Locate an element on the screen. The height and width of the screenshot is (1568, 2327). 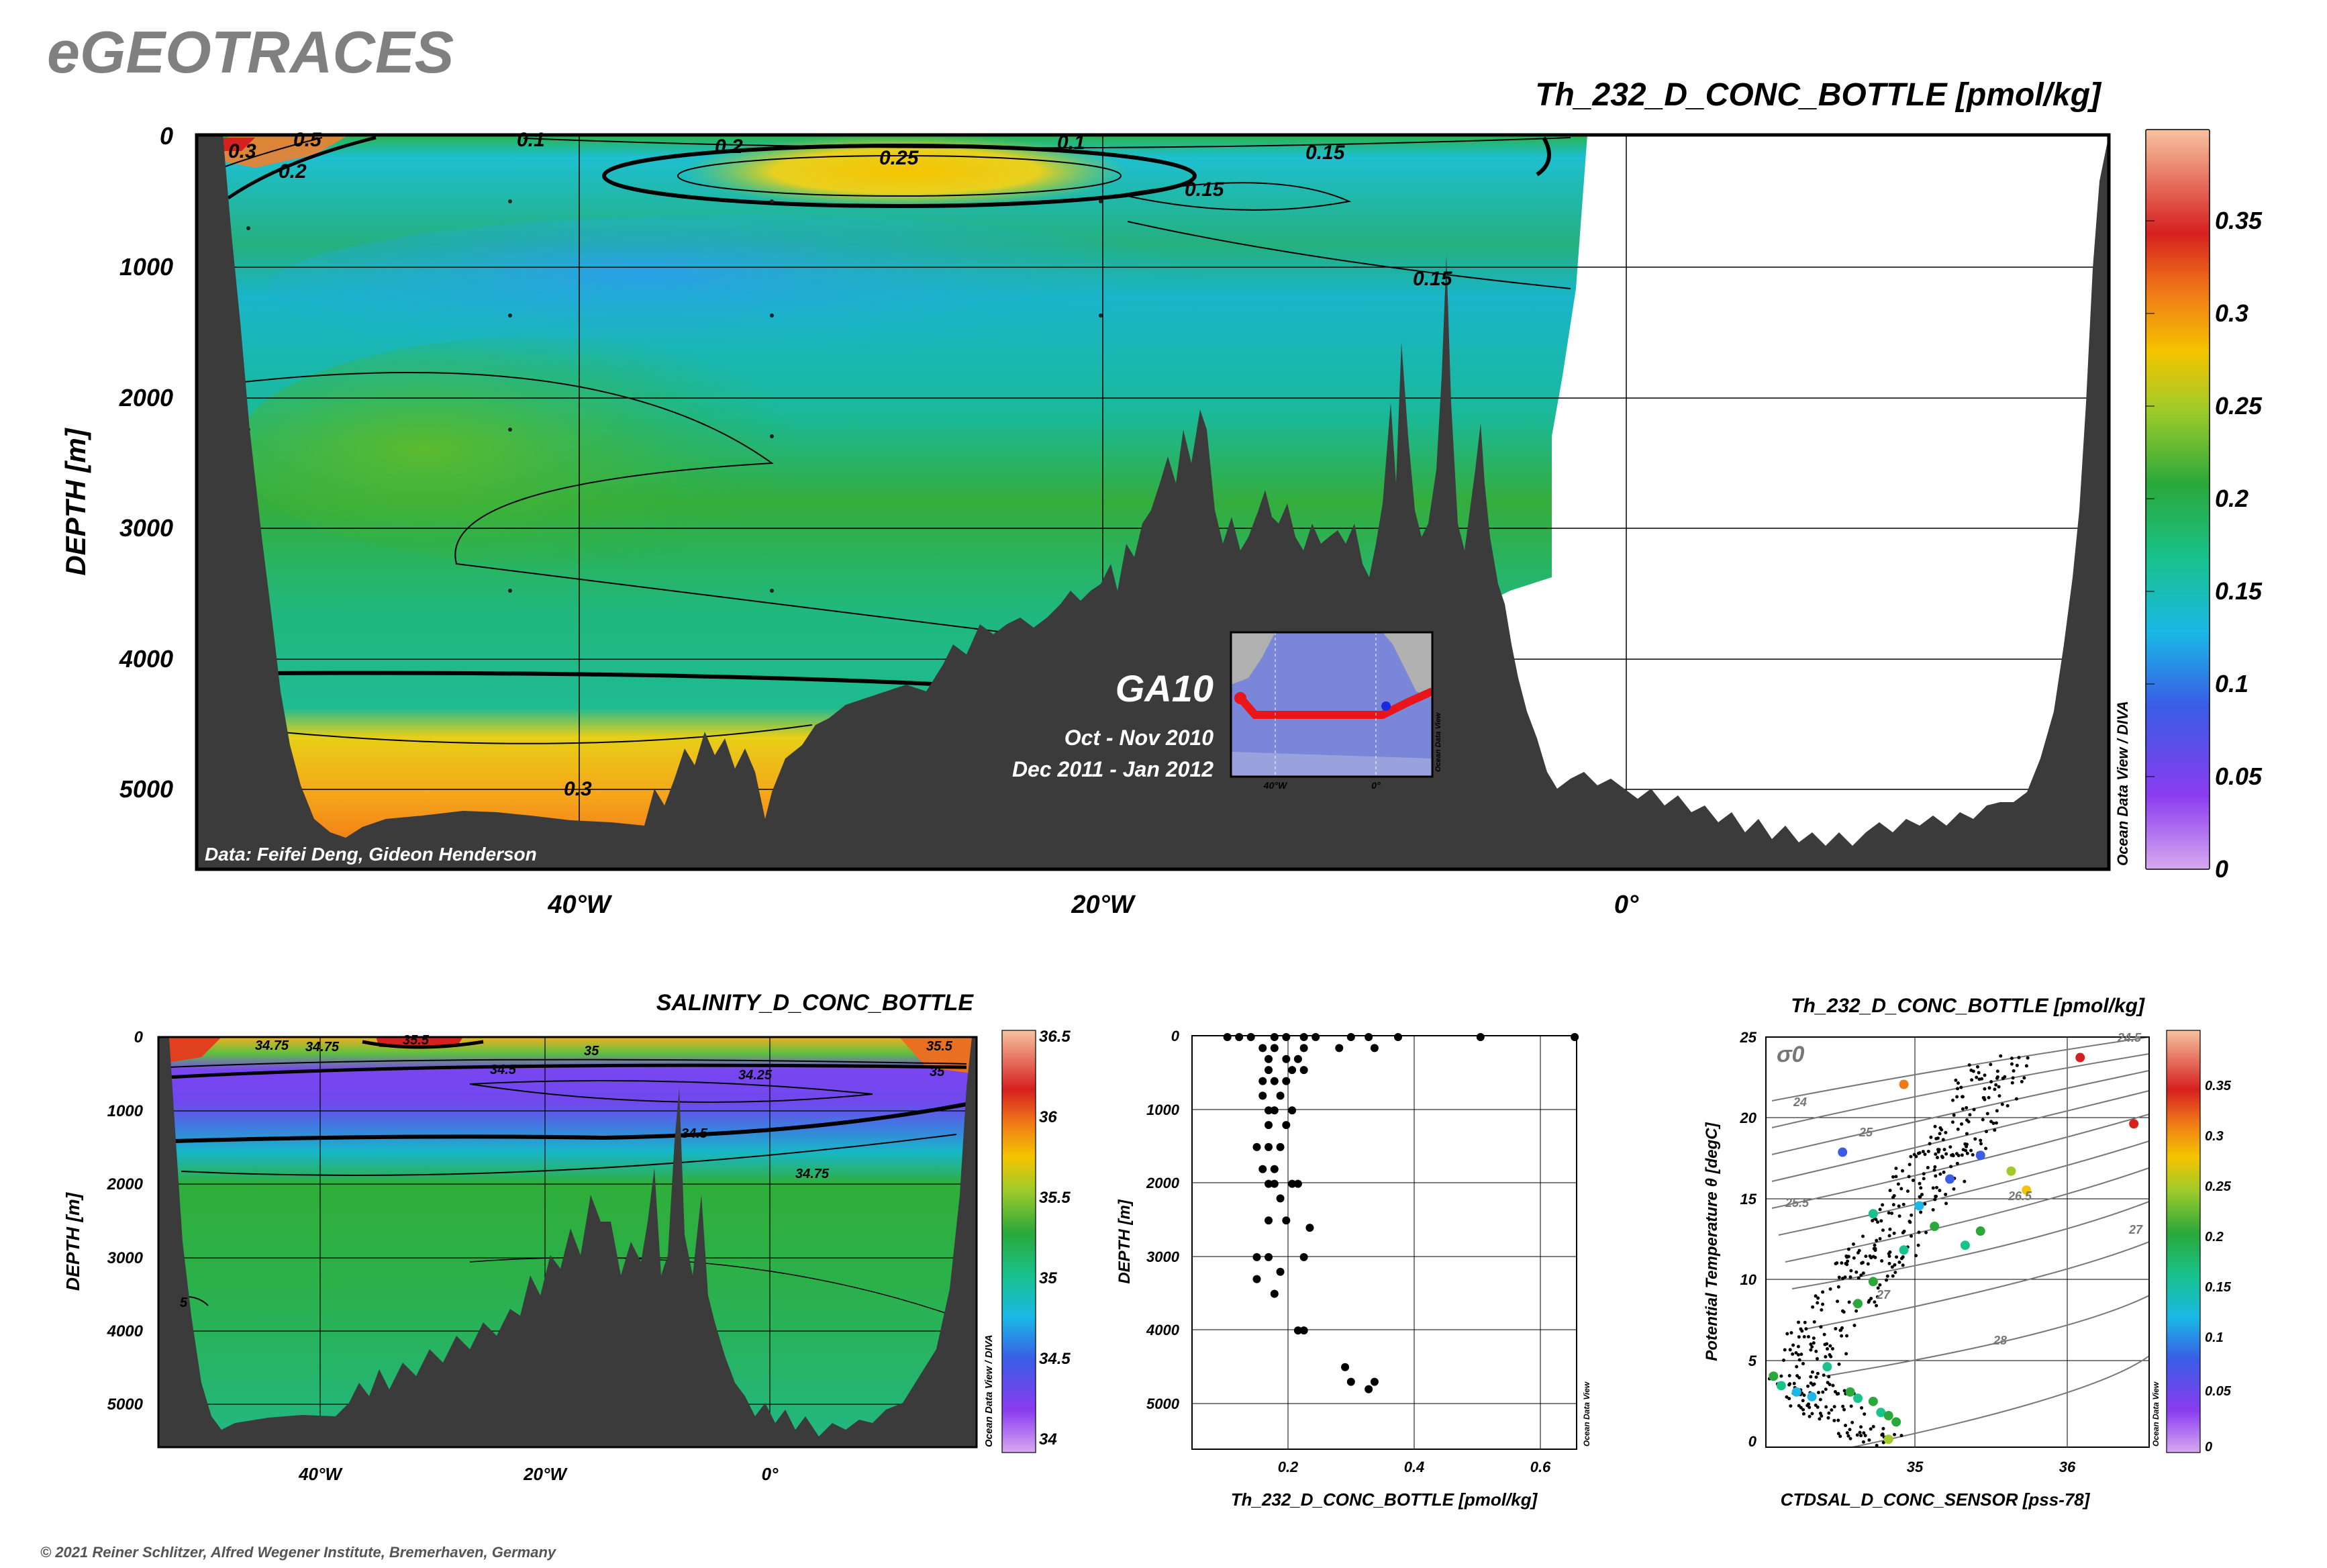
ts-colorbar is located at coordinates (2183, 1242).